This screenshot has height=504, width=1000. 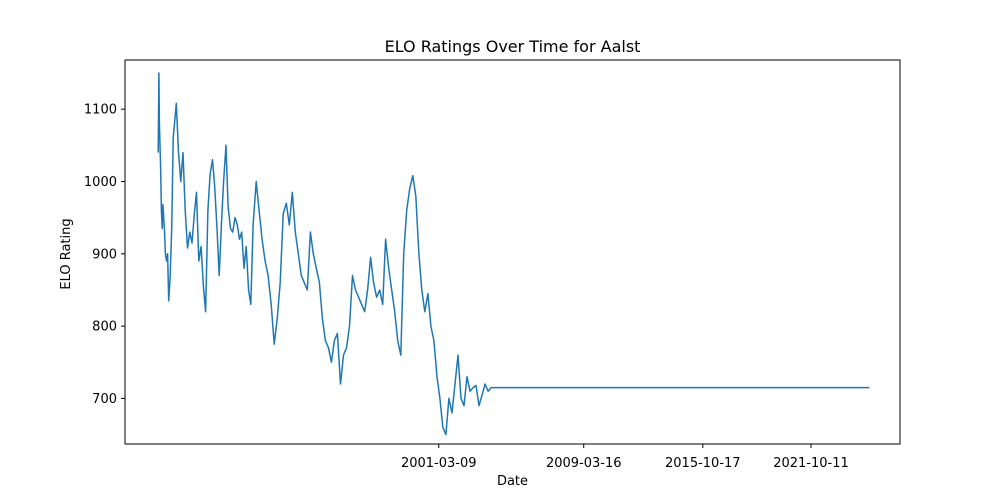 What do you see at coordinates (703, 463) in the screenshot?
I see `x-tick-label: 2015-10-17` at bounding box center [703, 463].